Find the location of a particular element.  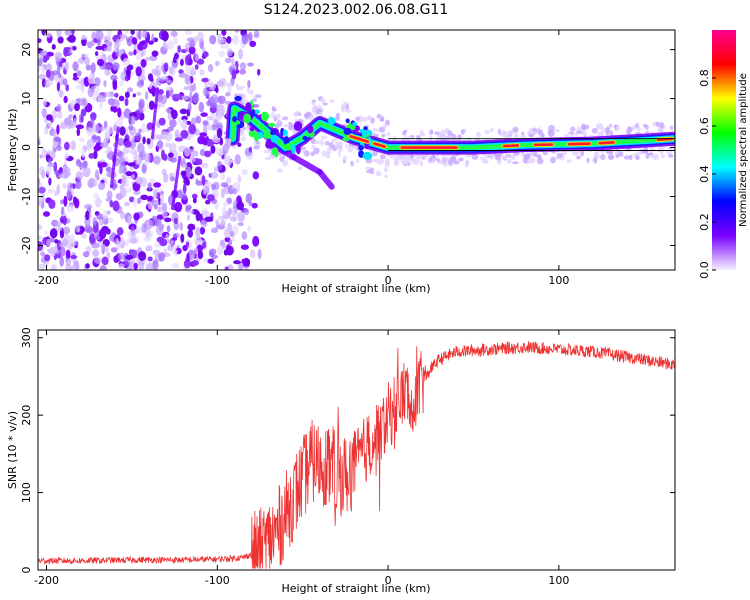

side-branch-segment is located at coordinates (307, 165).